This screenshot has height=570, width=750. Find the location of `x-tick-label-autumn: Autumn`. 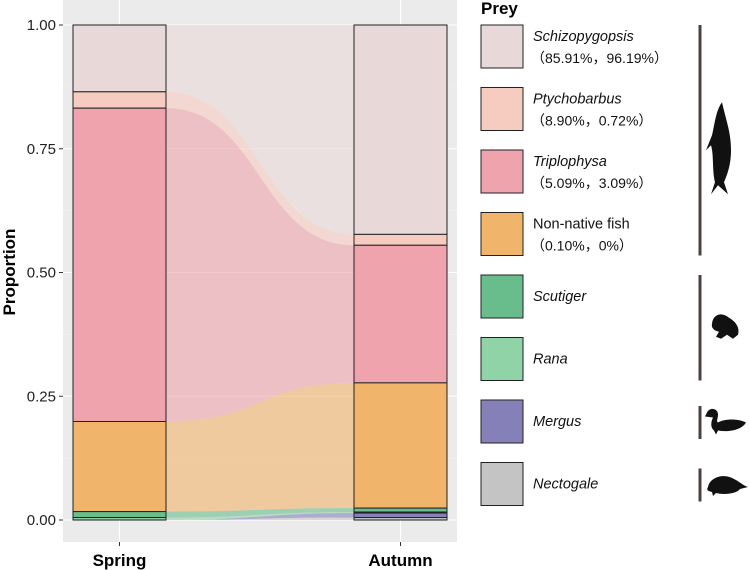

x-tick-label-autumn: Autumn is located at coordinates (400, 560).